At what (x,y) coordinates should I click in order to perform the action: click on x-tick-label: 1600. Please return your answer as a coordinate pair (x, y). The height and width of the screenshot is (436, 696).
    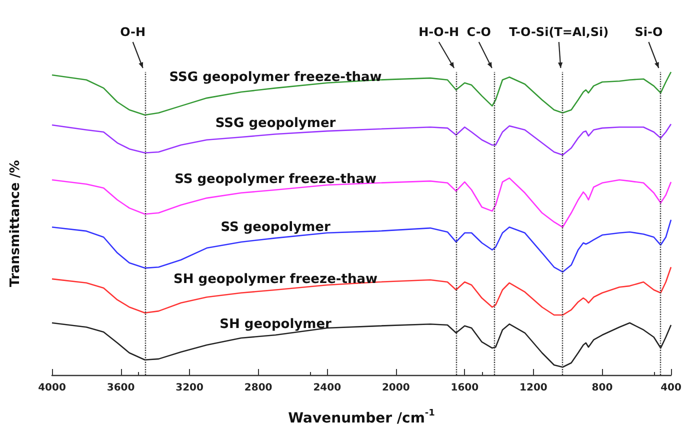
    Looking at the image, I should click on (464, 388).